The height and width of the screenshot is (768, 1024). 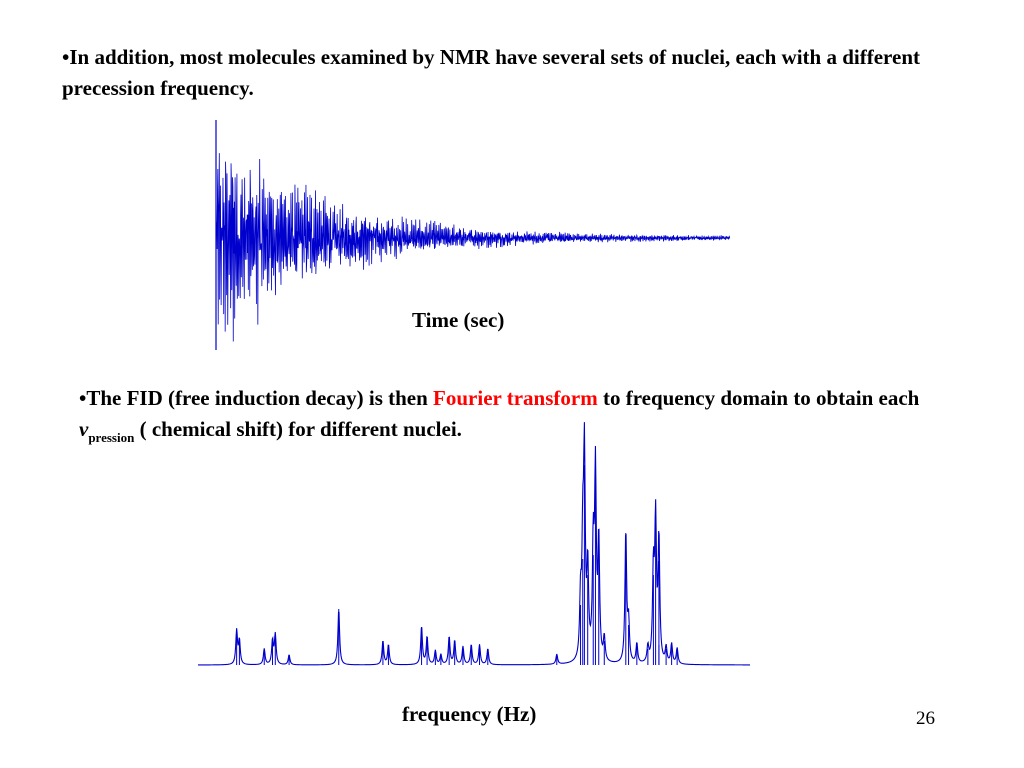 I want to click on time-axis-caption: Time (sec), so click(x=458, y=320).